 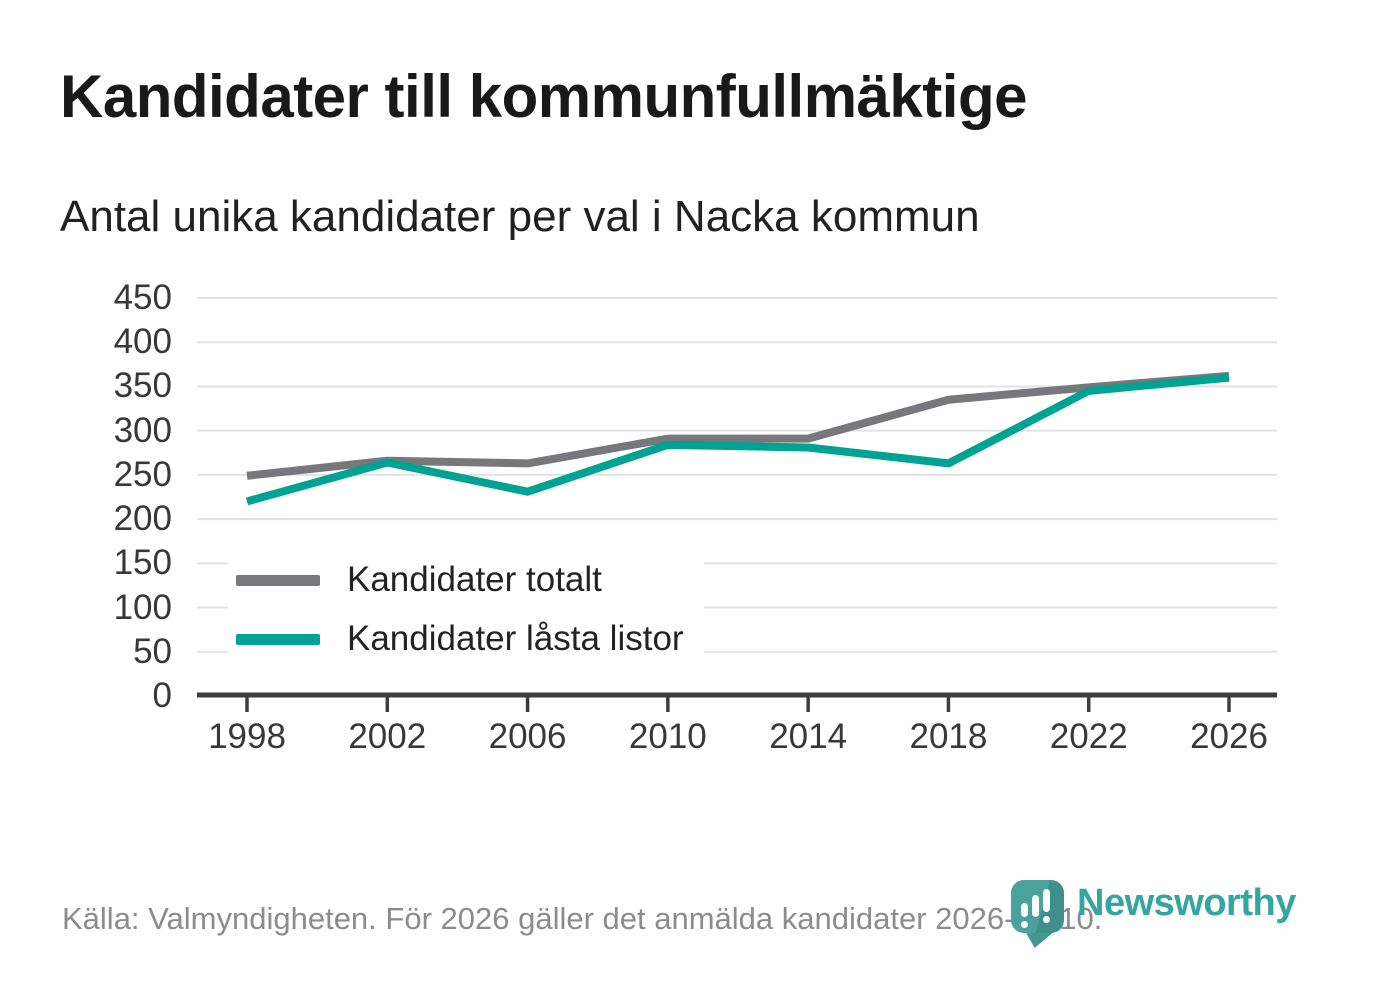 I want to click on x-axis-label-2018: 2018, so click(x=948, y=736).